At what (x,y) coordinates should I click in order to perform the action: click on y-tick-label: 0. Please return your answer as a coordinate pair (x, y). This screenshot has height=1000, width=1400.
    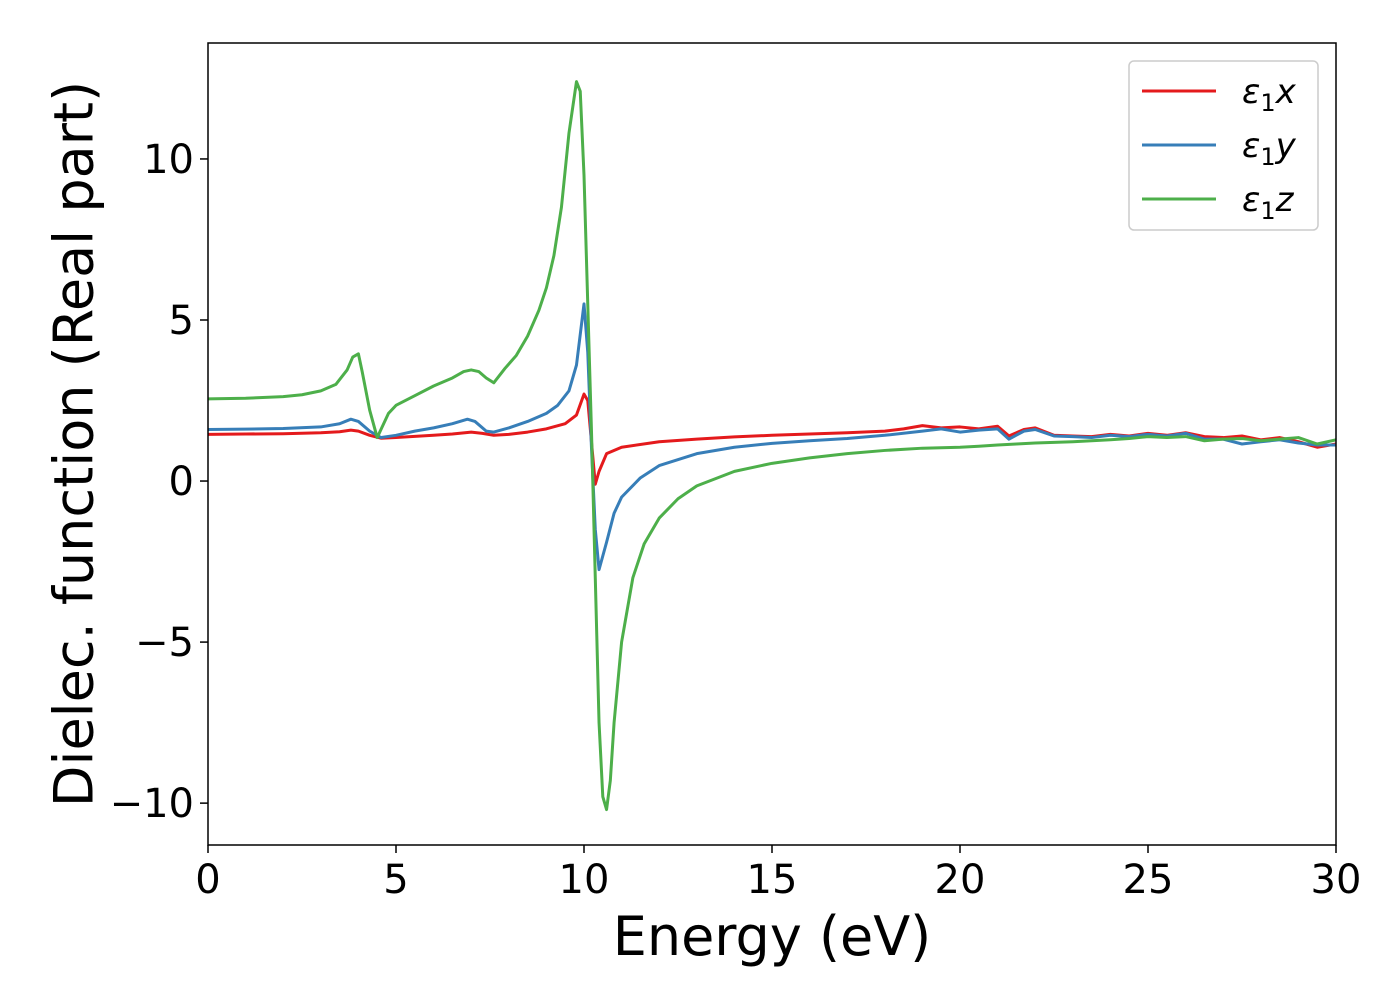
    Looking at the image, I should click on (181, 482).